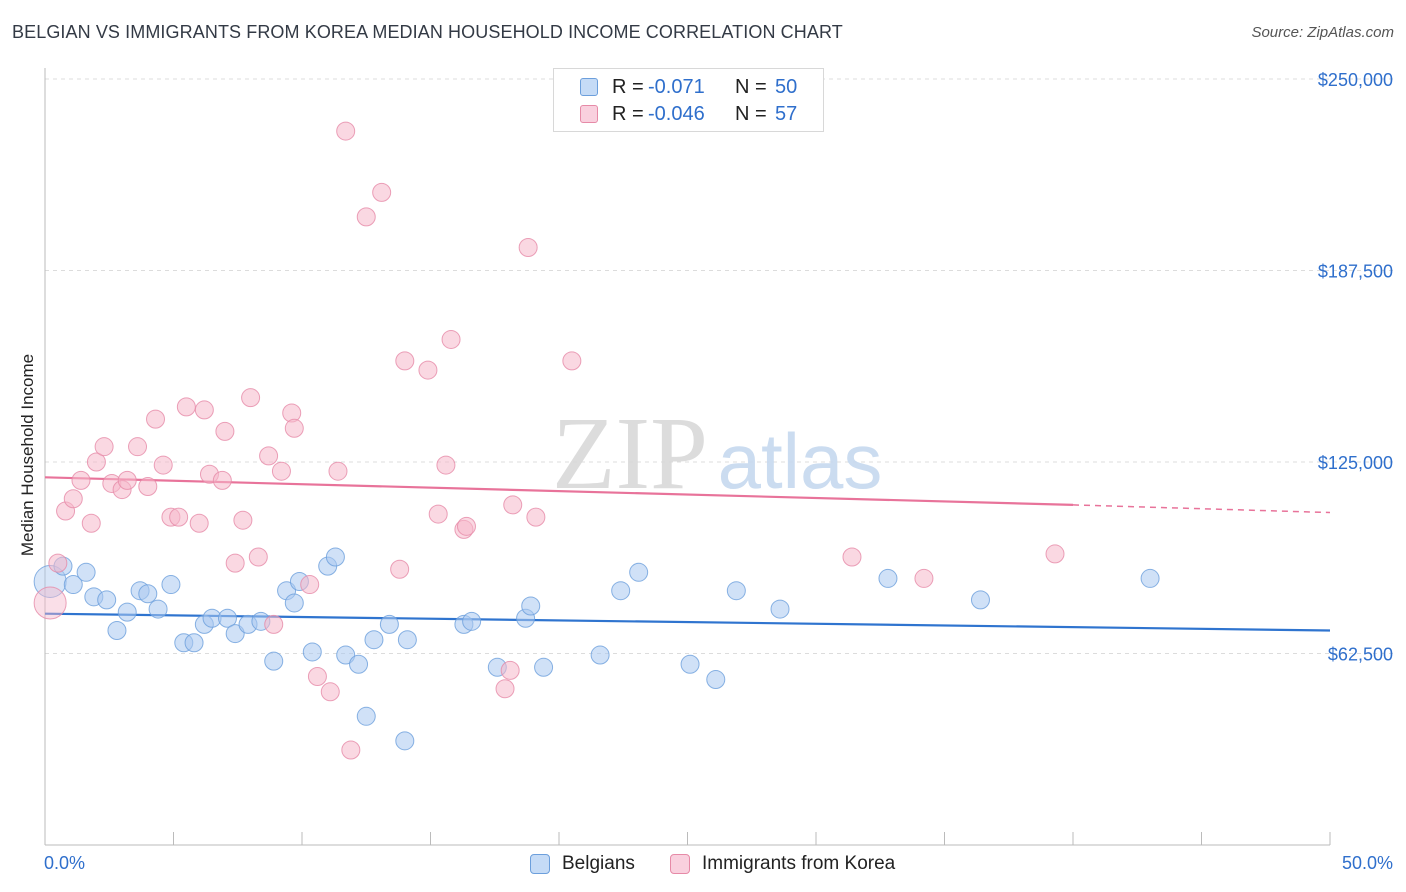 This screenshot has width=1406, height=892. I want to click on x-tick-label: 0.0%, so click(64, 863).